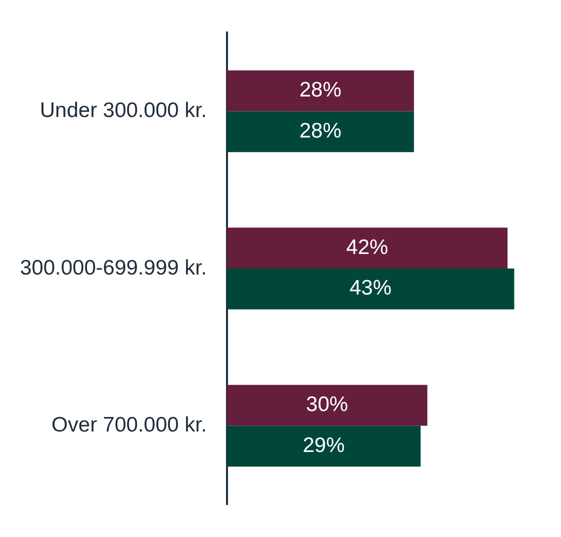 This screenshot has height=537, width=561. I want to click on y-tick-label: 300.000-699.999 kr., so click(113, 268).